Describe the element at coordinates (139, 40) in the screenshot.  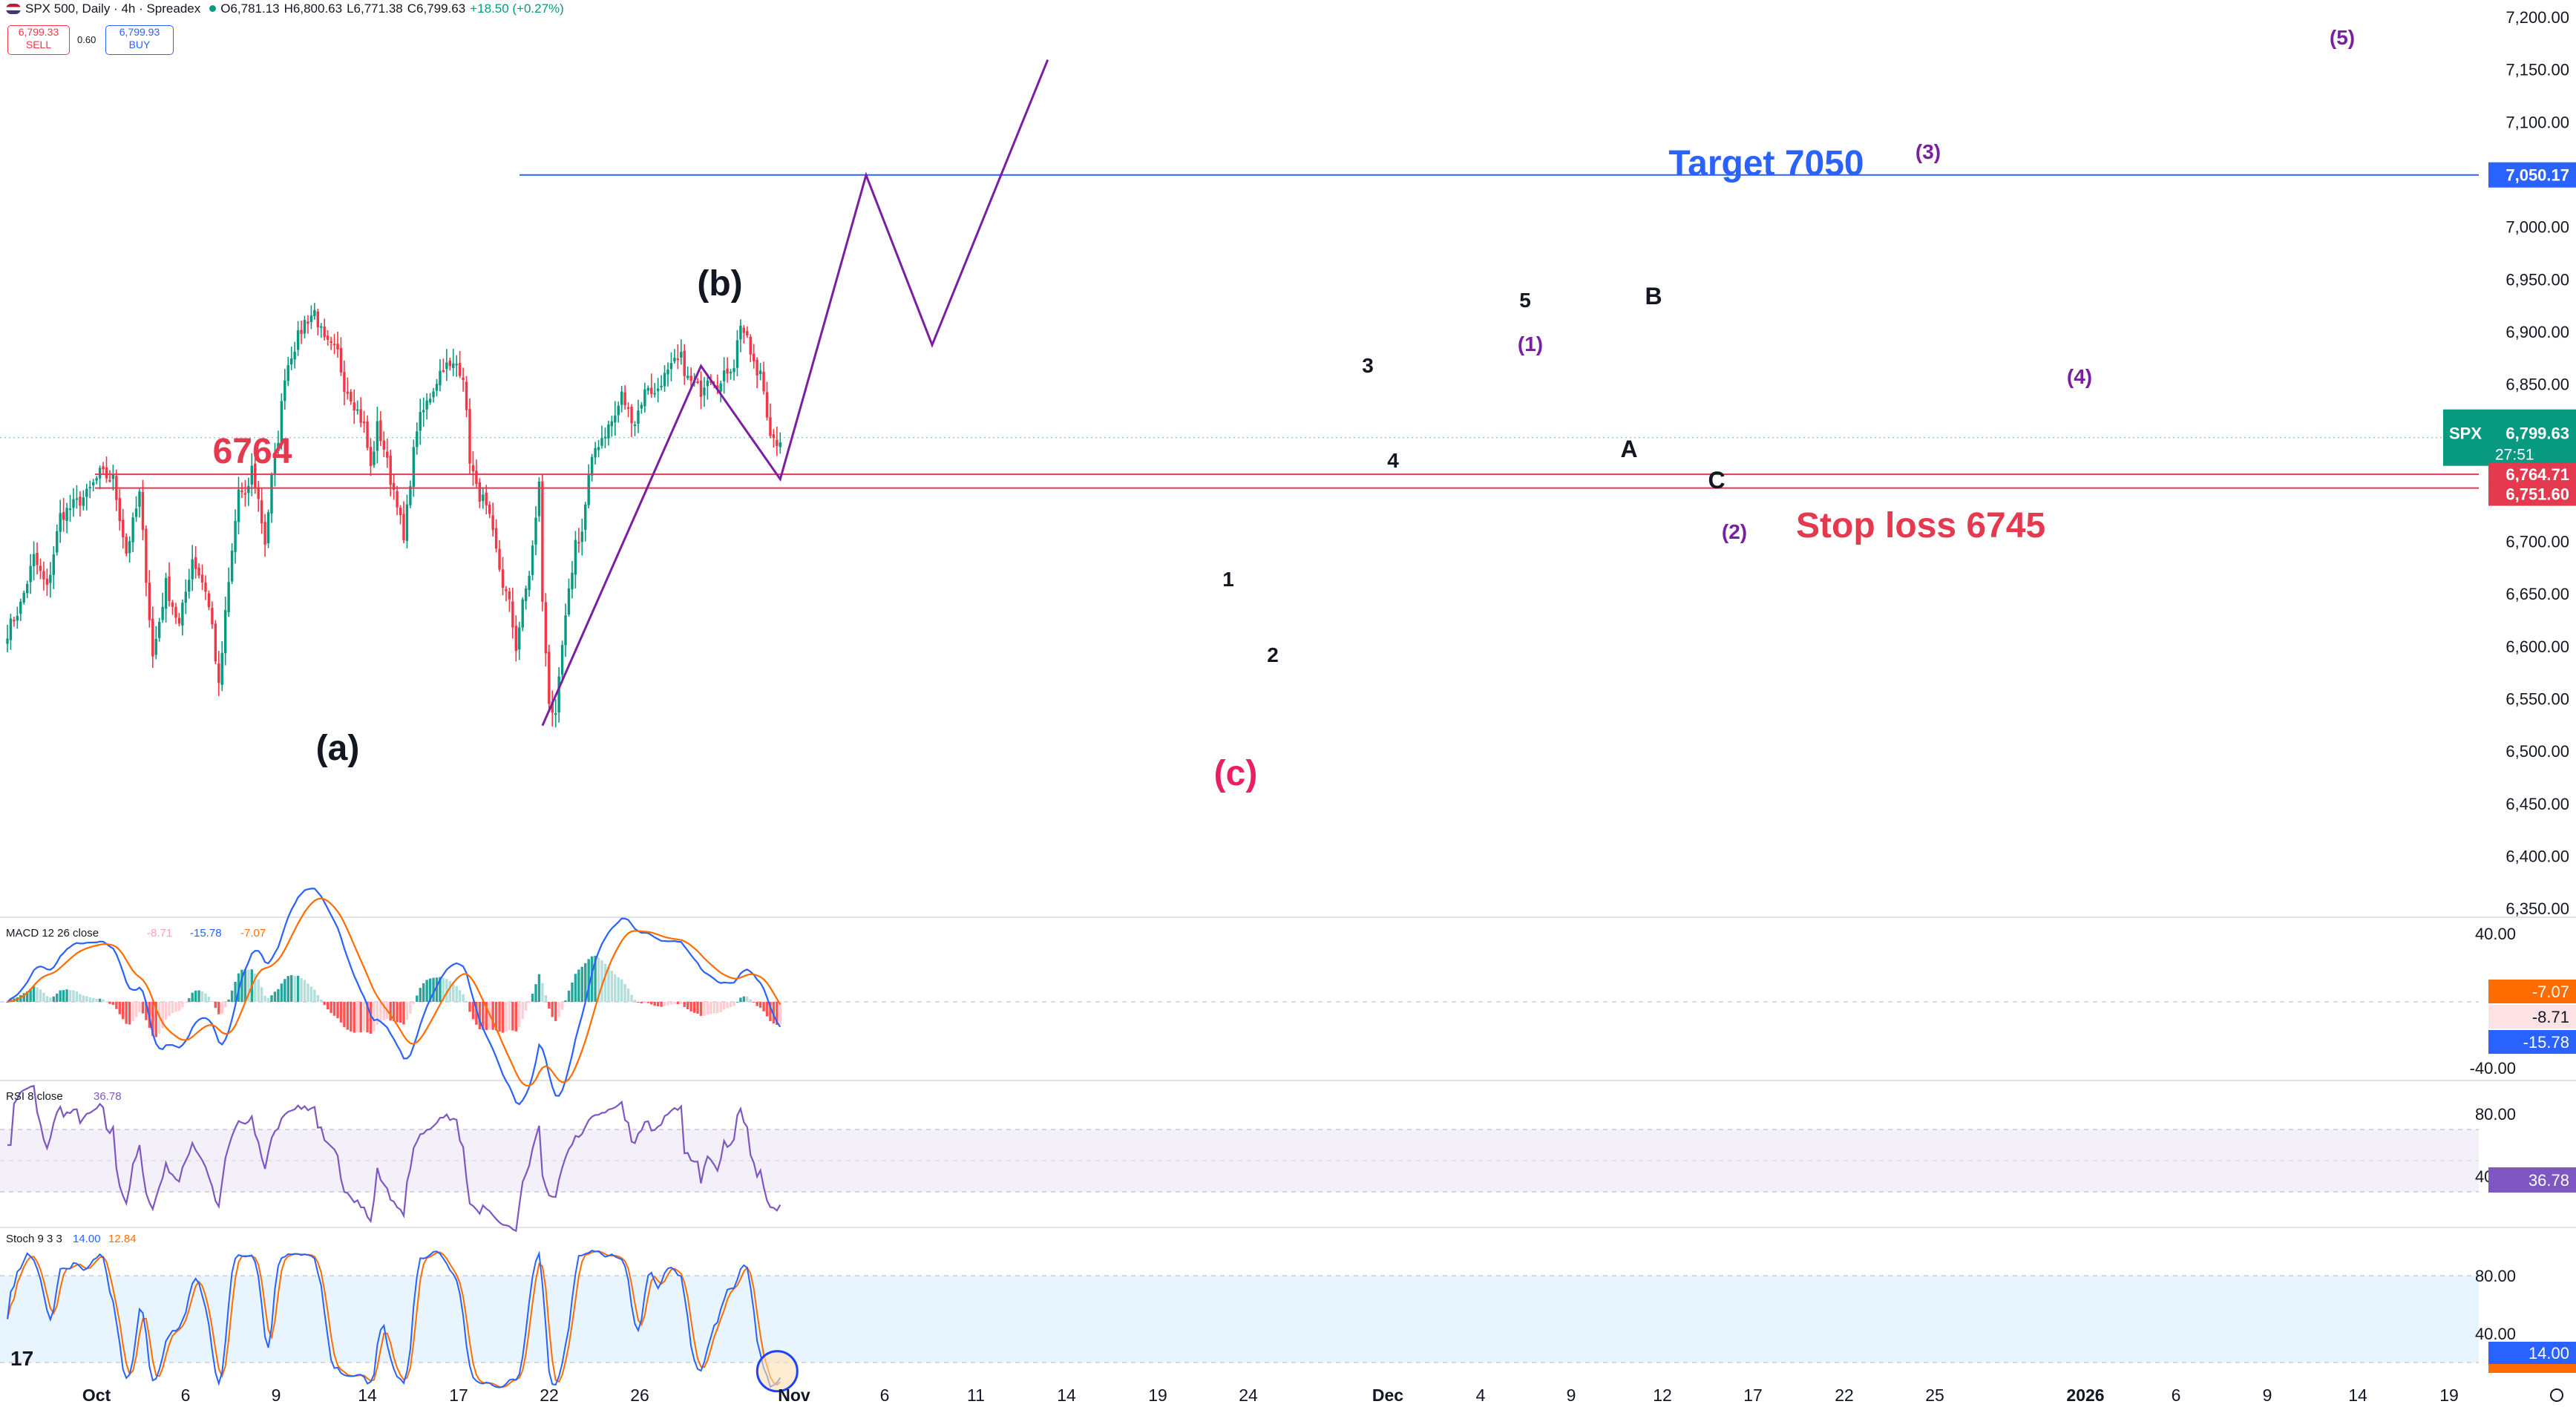
I see `buy-button: 6,799.93 BUY` at that location.